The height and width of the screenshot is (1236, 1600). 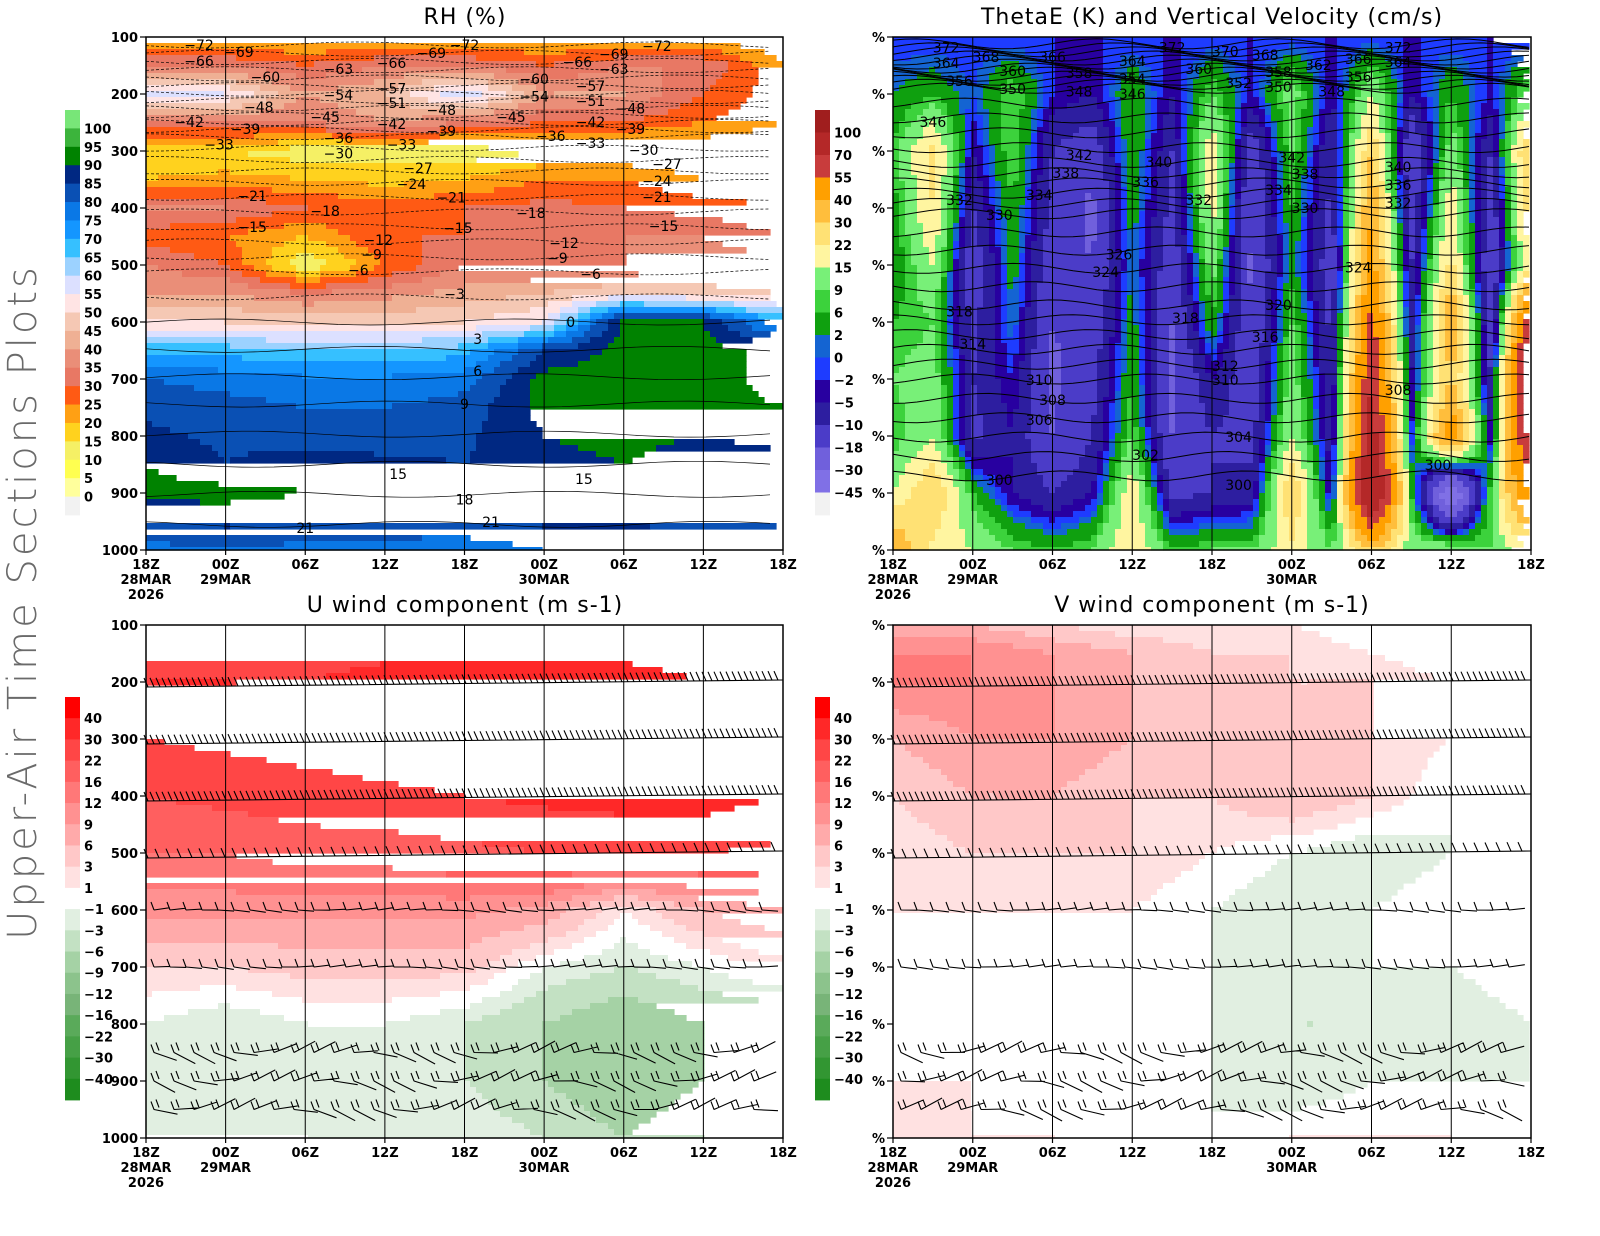 What do you see at coordinates (124, 323) in the screenshot?
I see `y-tick-label: 600` at bounding box center [124, 323].